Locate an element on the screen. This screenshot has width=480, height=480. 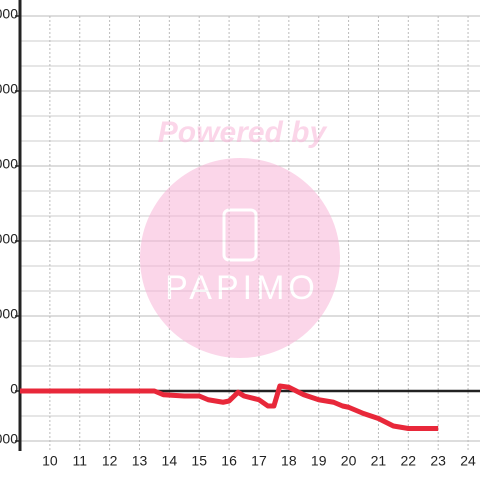
y-tick-label: 120,000 is located at coordinates (9, 89).